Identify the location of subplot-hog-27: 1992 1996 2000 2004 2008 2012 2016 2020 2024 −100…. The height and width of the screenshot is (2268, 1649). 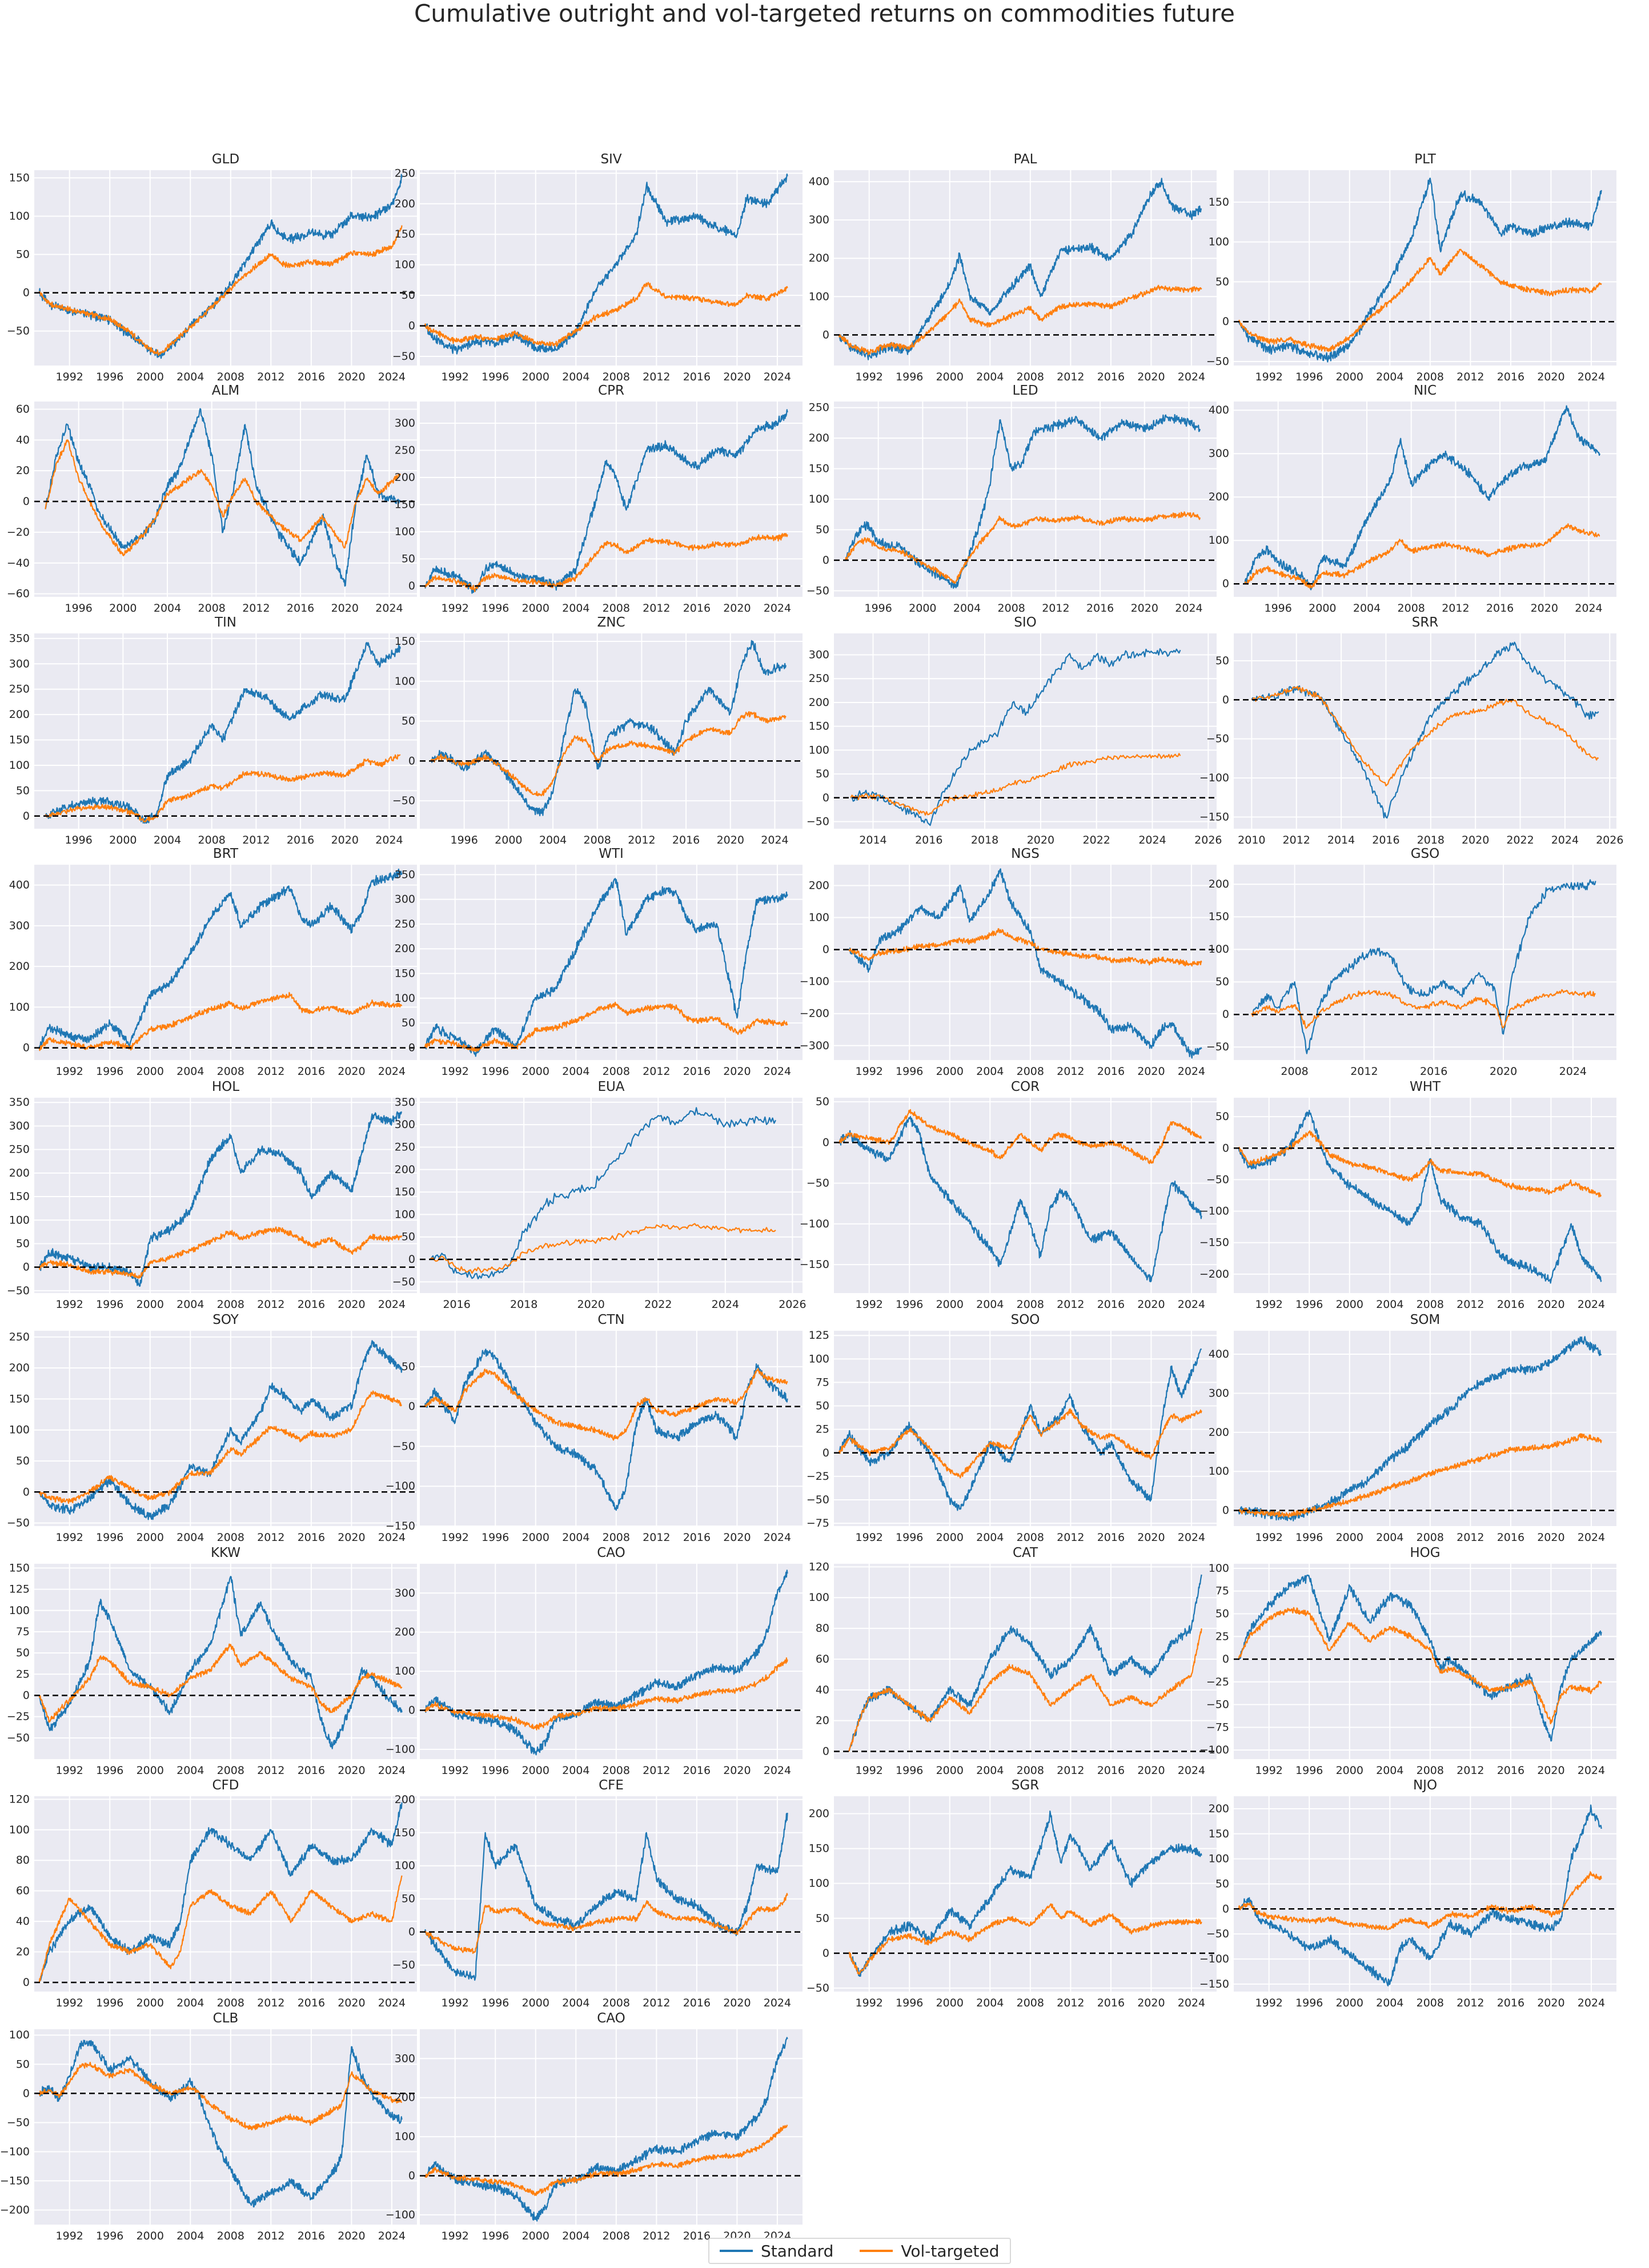
(1407, 1661).